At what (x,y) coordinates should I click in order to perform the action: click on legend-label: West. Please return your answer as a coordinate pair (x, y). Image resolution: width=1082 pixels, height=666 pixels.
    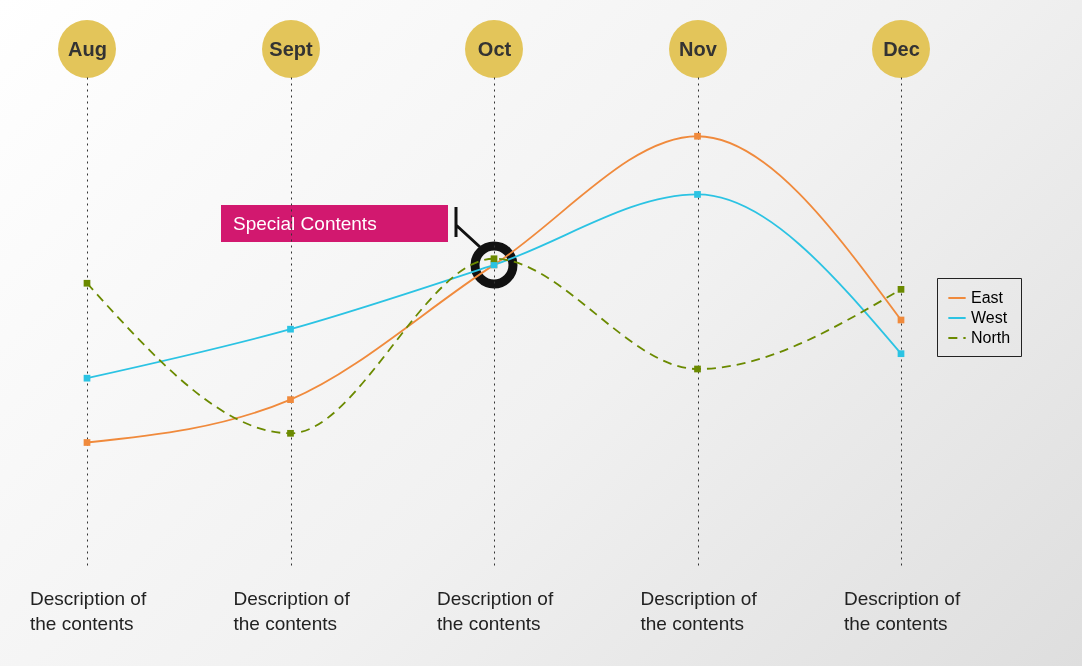
    Looking at the image, I should click on (989, 317).